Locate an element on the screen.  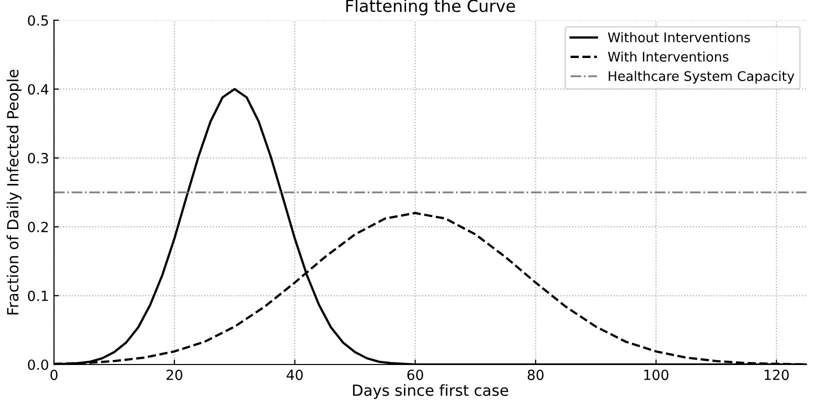
x-axis-title: Days since first case is located at coordinates (430, 391).